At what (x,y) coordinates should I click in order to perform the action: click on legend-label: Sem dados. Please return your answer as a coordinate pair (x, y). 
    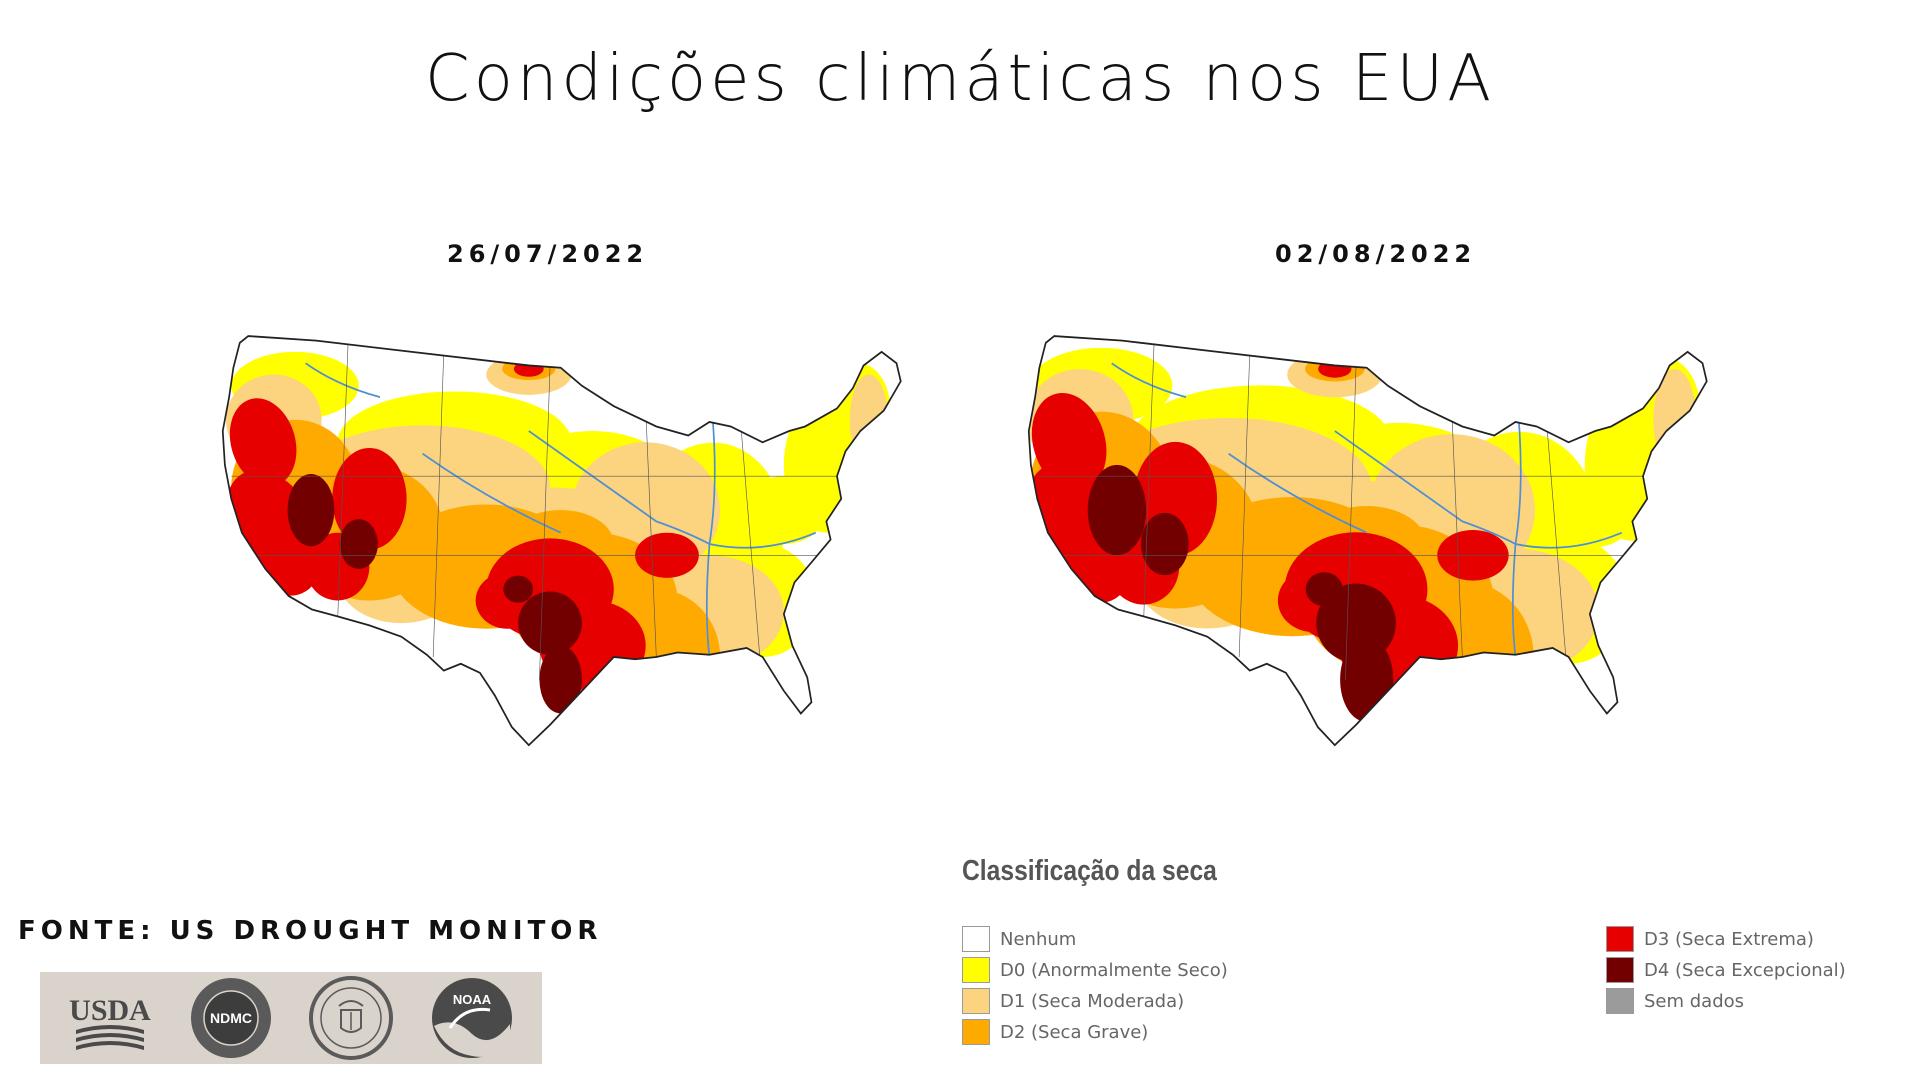
    Looking at the image, I should click on (1694, 1001).